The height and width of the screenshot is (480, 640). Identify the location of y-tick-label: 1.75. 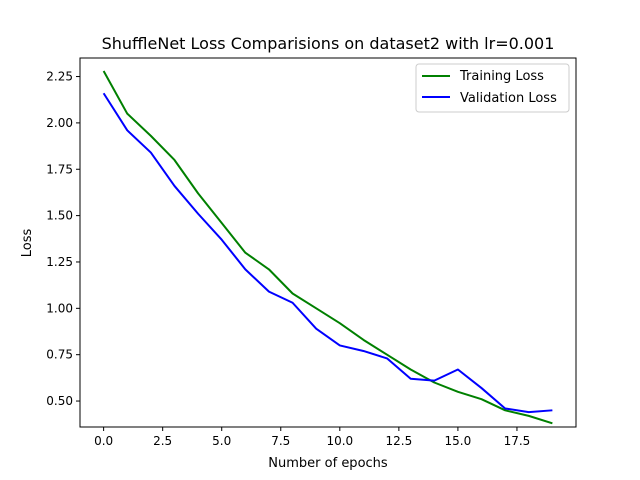
(59, 169).